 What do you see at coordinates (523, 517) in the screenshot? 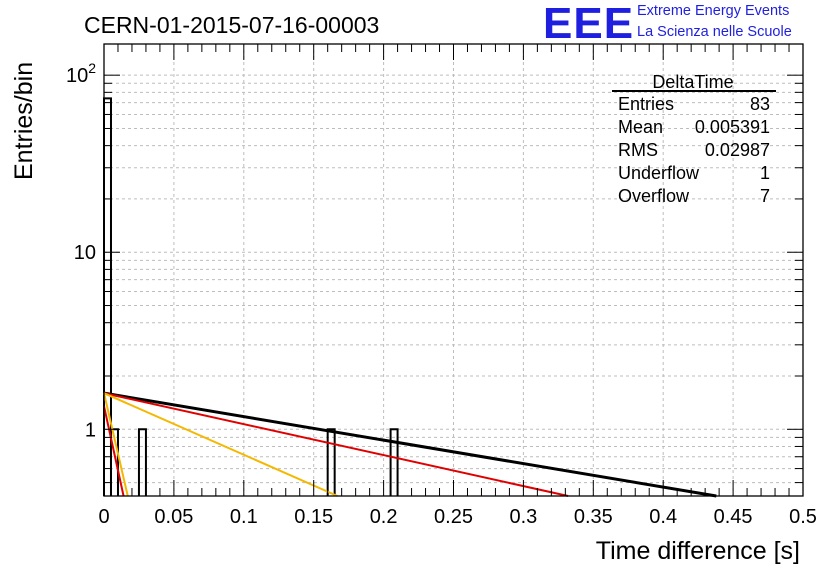
I see `x-tick-label: 0.3` at bounding box center [523, 517].